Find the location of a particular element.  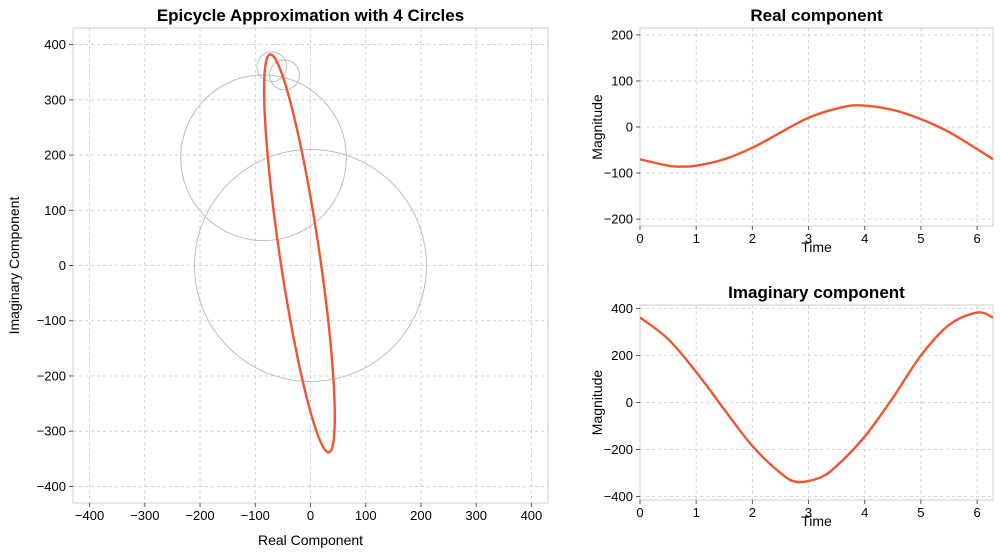

epicycle-xtick-label: −200 is located at coordinates (199, 515).